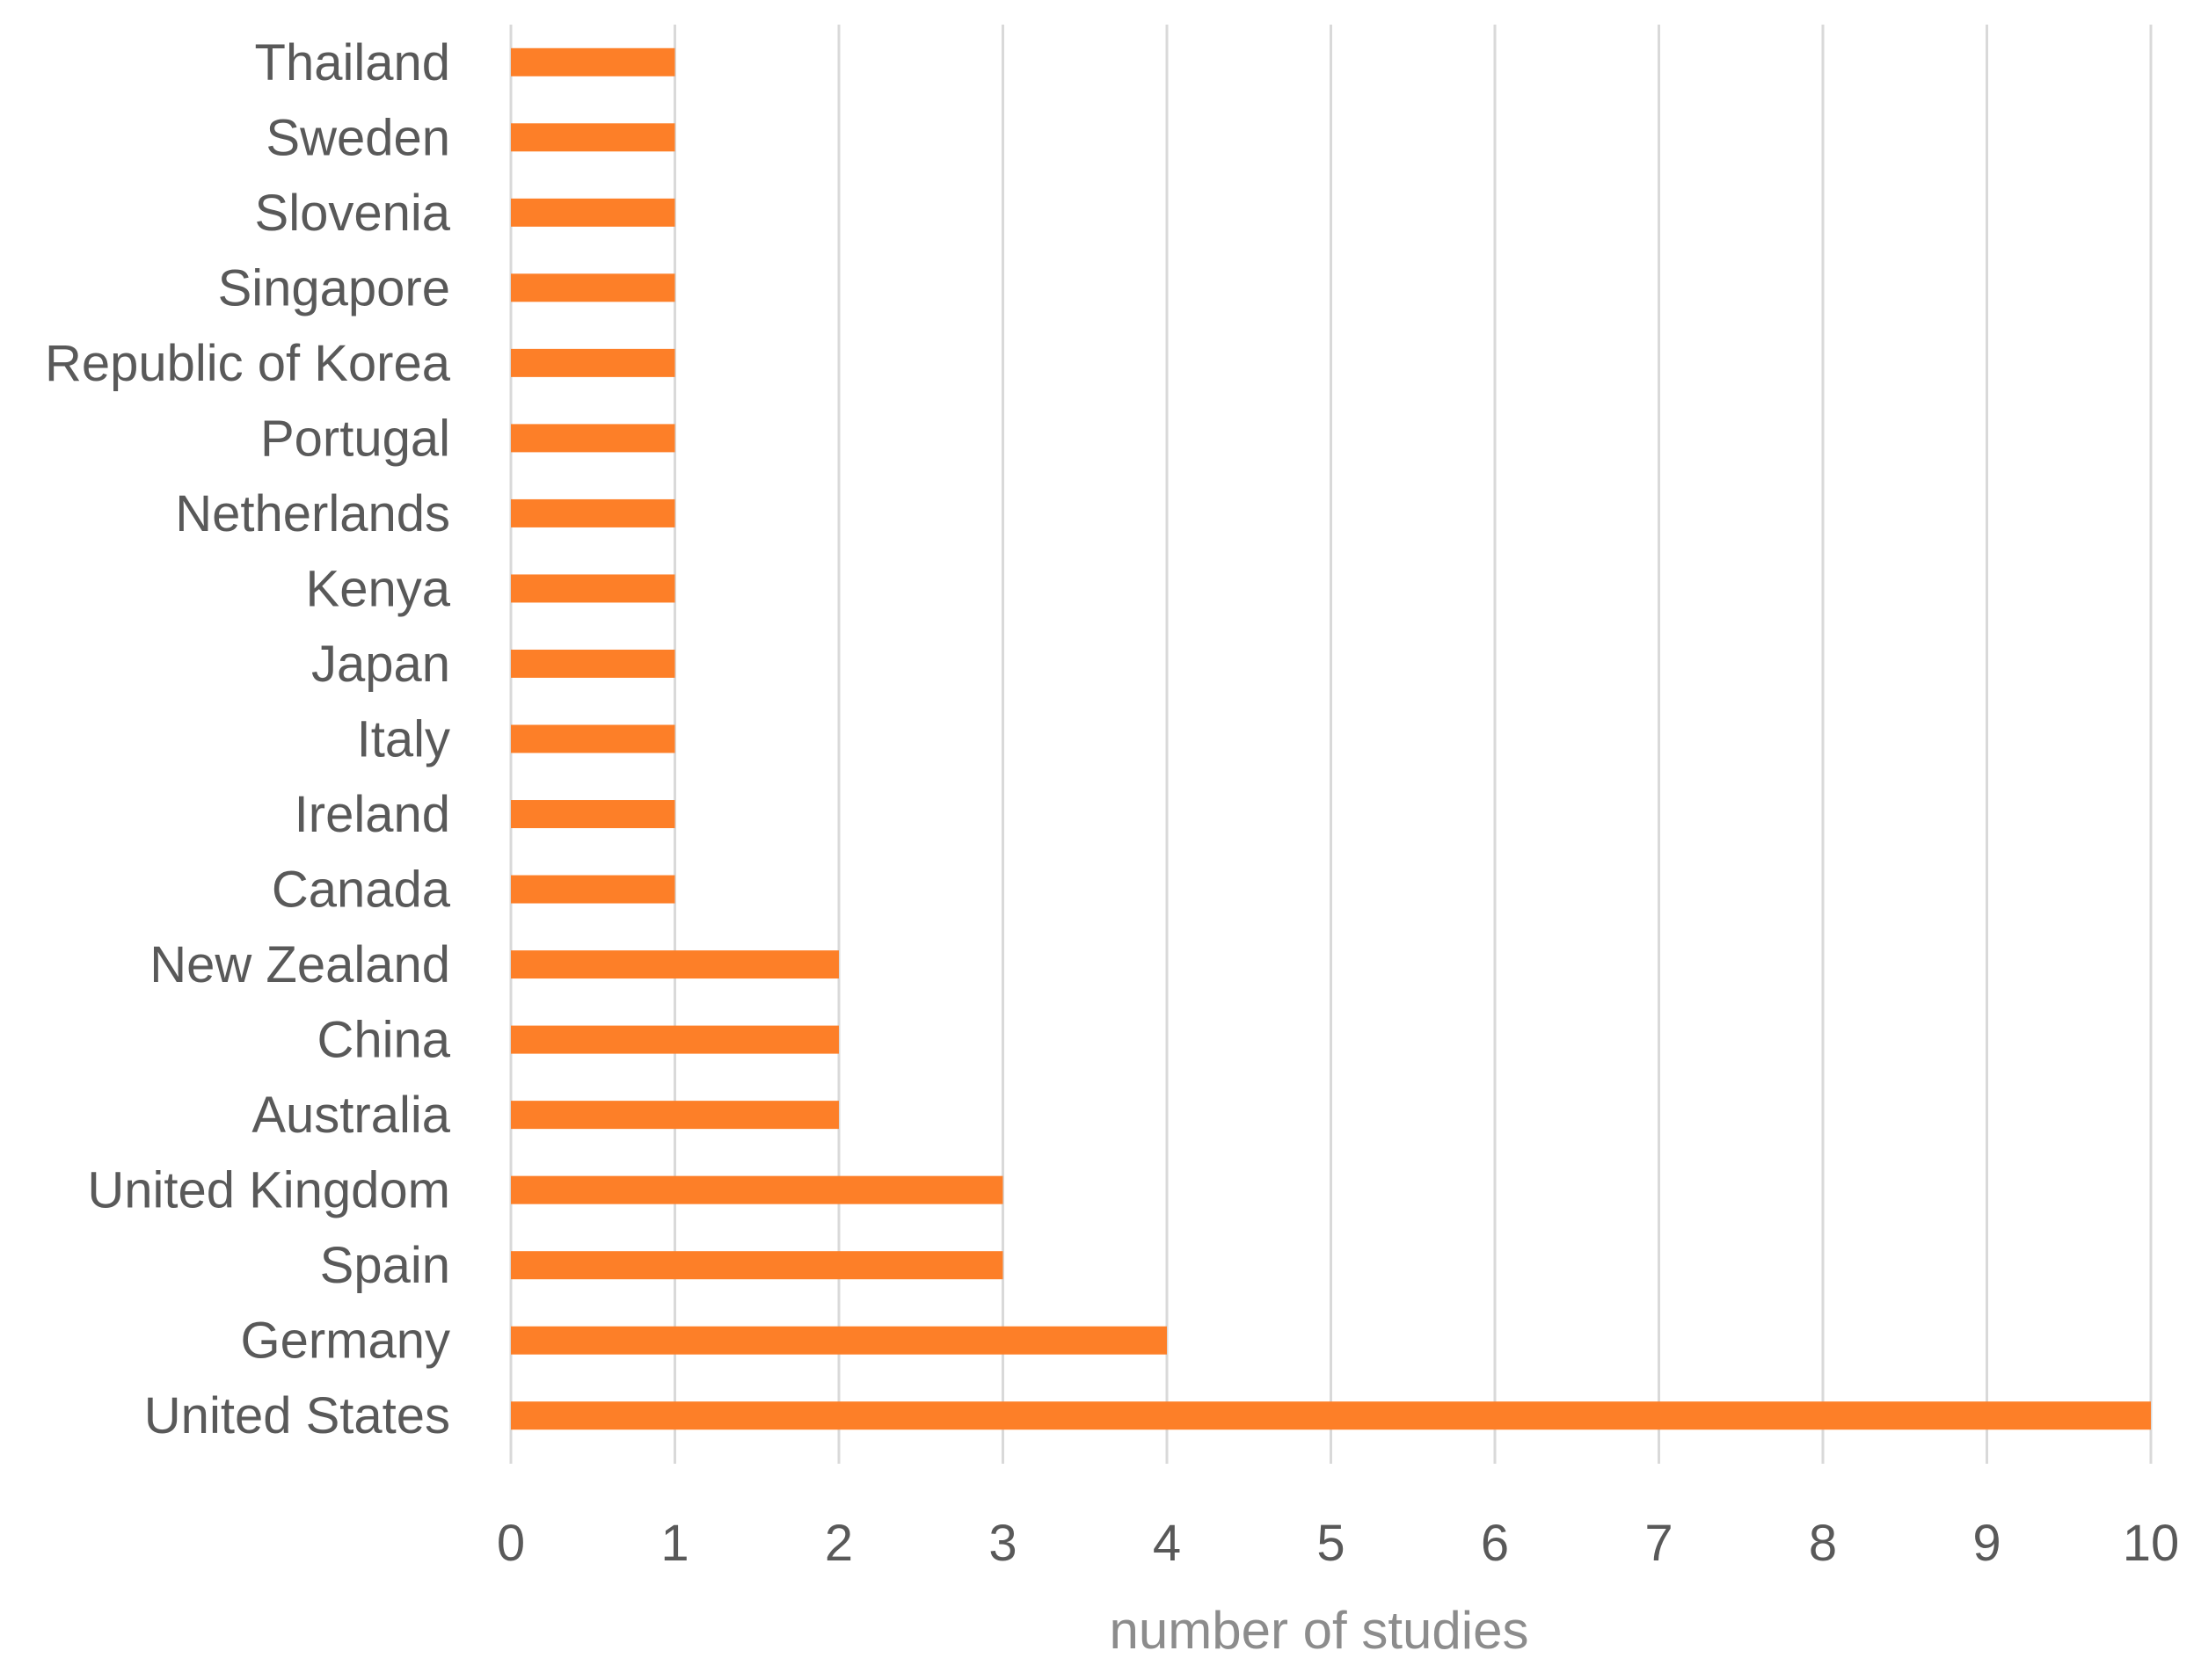  Describe the element at coordinates (385, 1265) in the screenshot. I see `category-label: Spain` at that location.